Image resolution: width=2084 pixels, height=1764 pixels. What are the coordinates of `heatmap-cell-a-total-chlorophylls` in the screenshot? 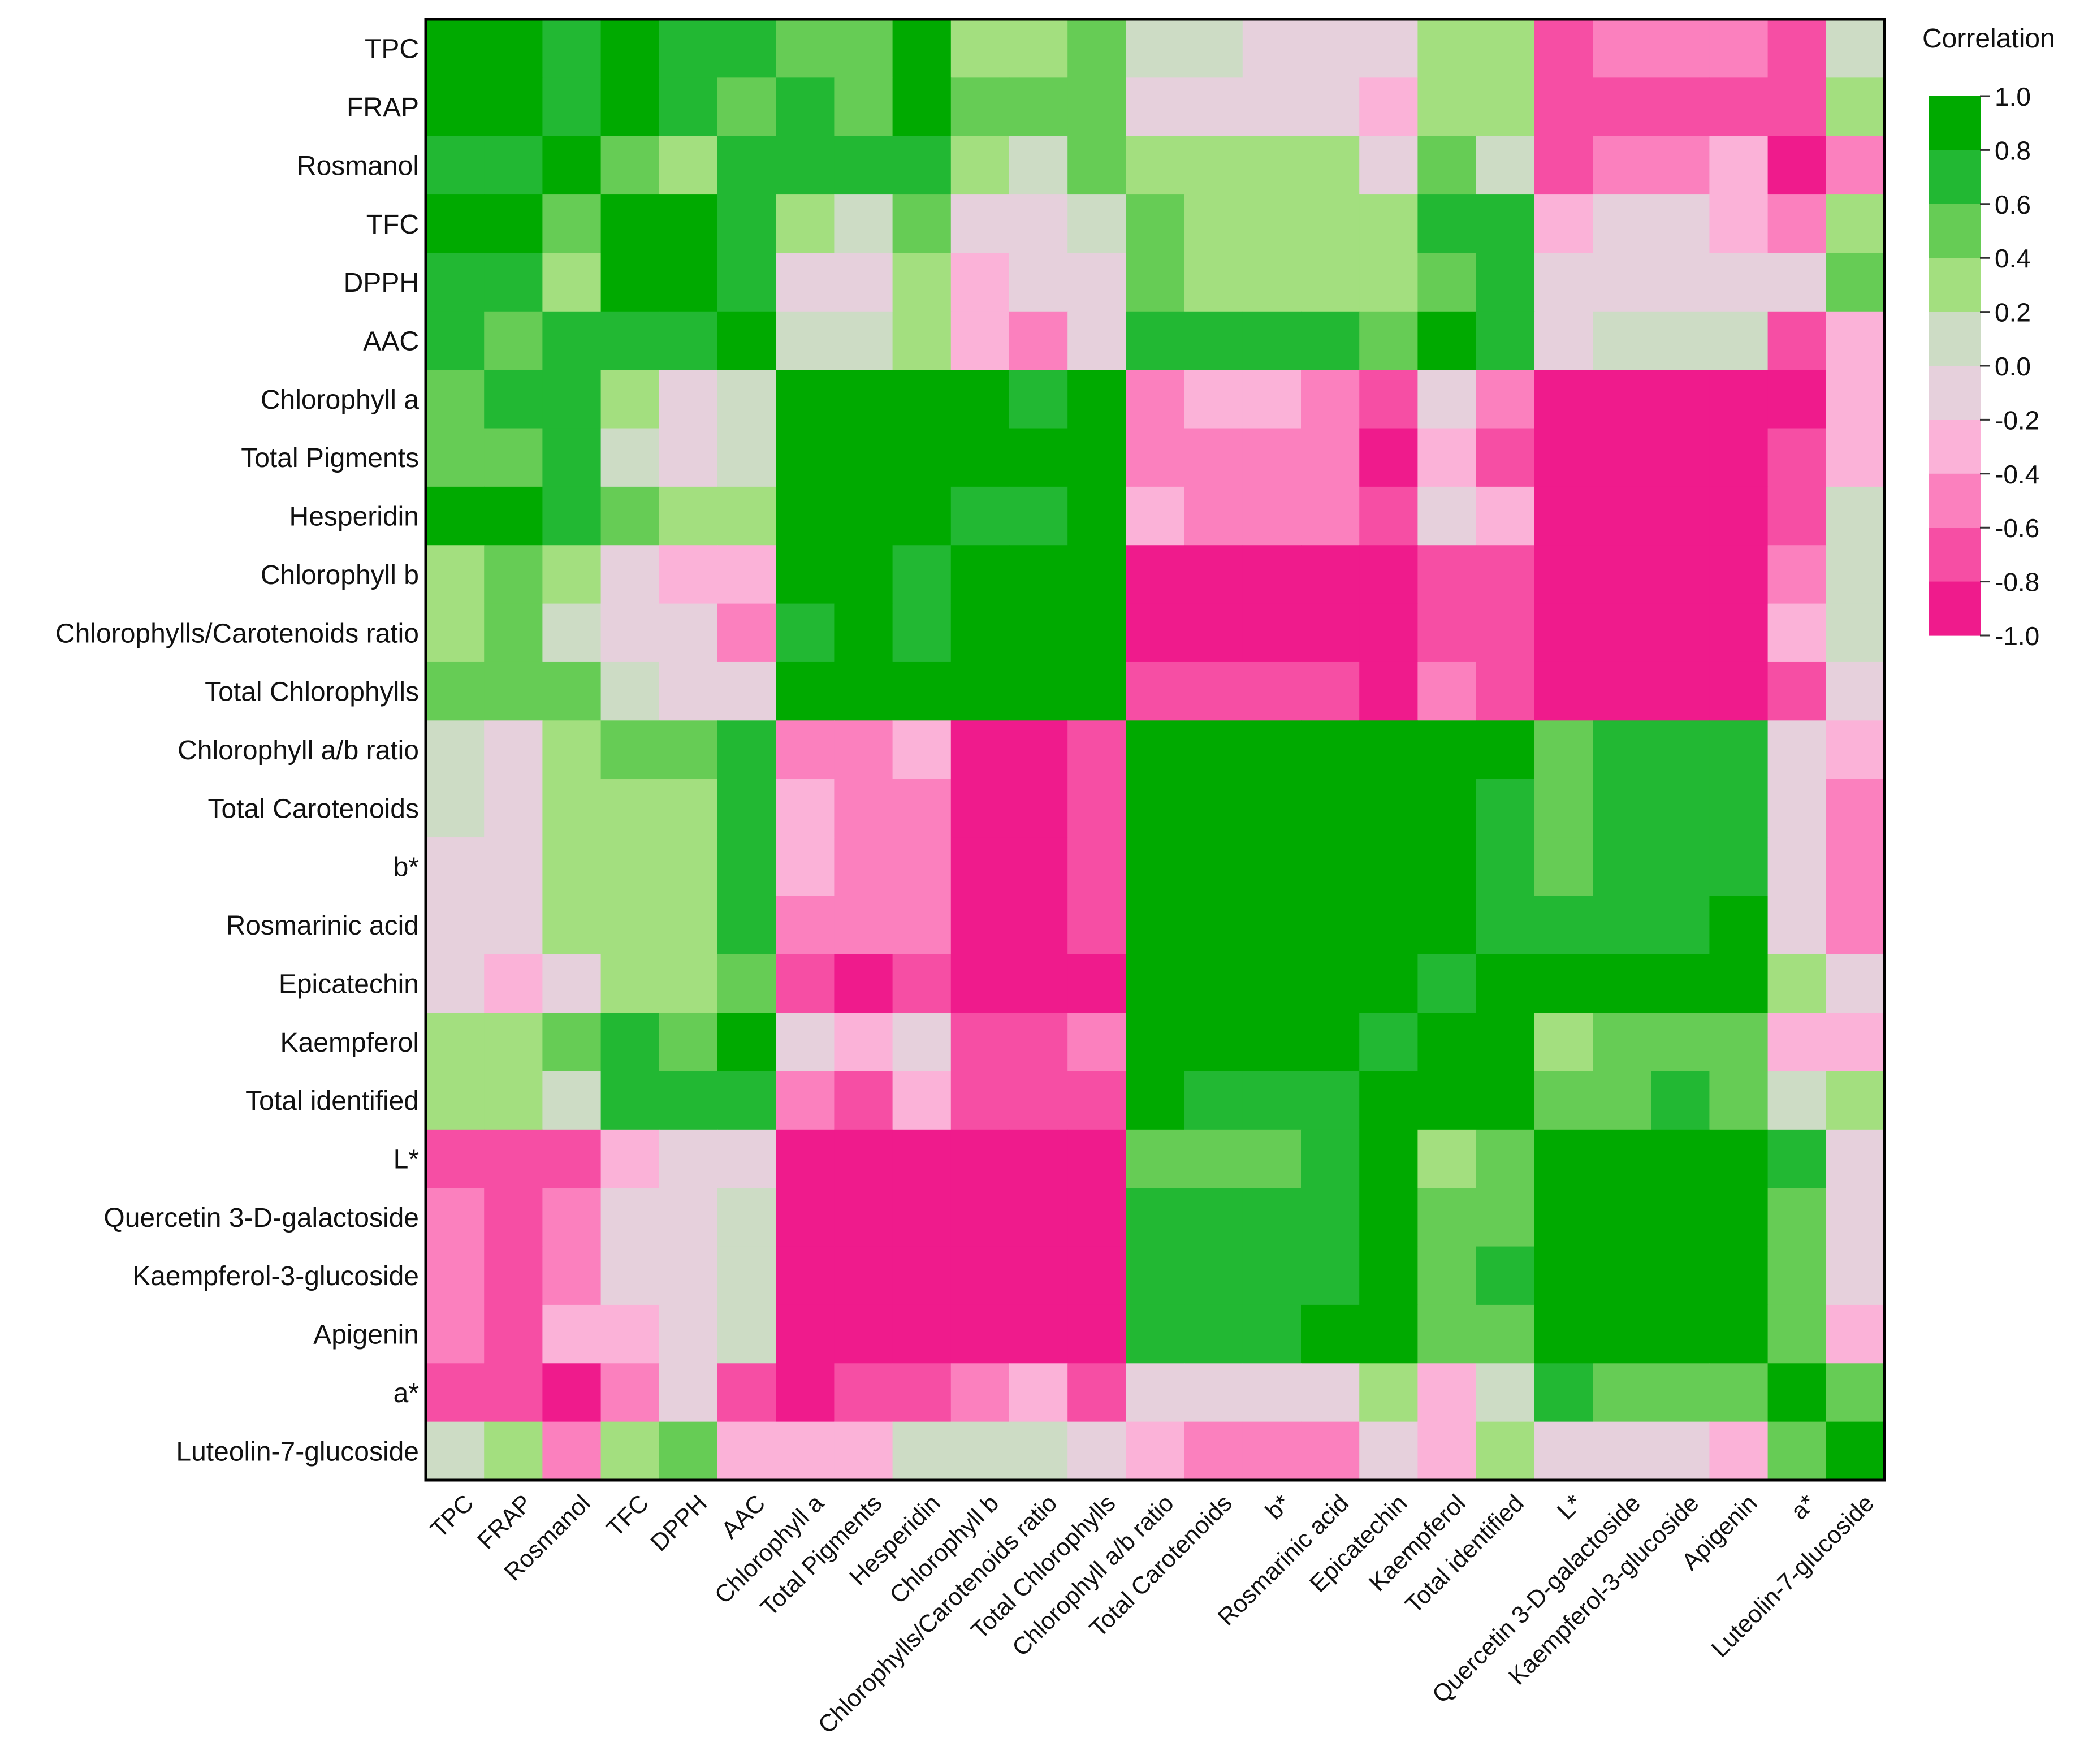 It's located at (1096, 1393).